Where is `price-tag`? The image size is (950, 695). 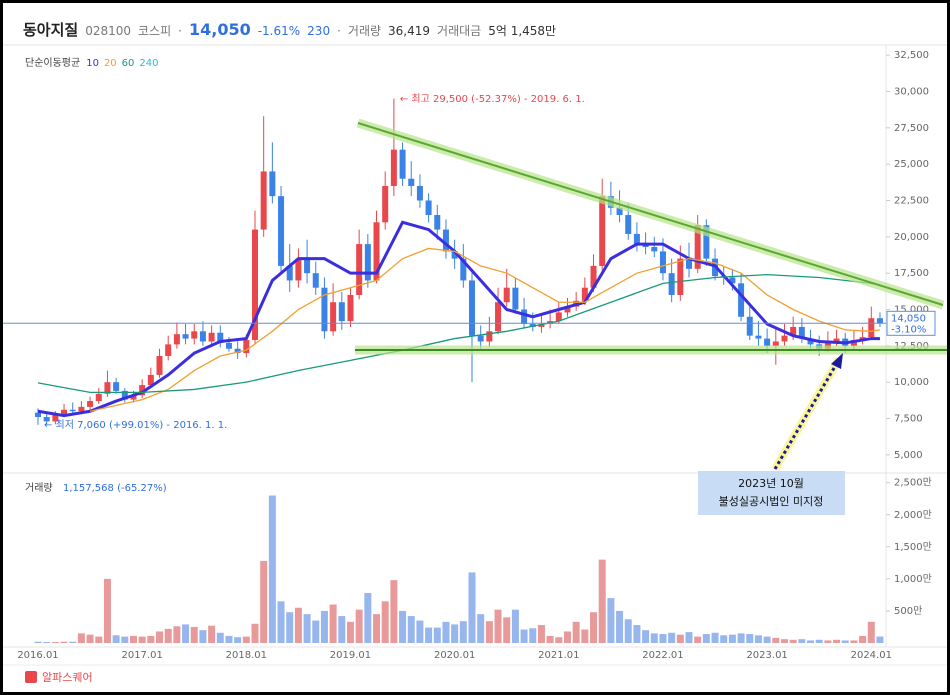 price-tag is located at coordinates (911, 323).